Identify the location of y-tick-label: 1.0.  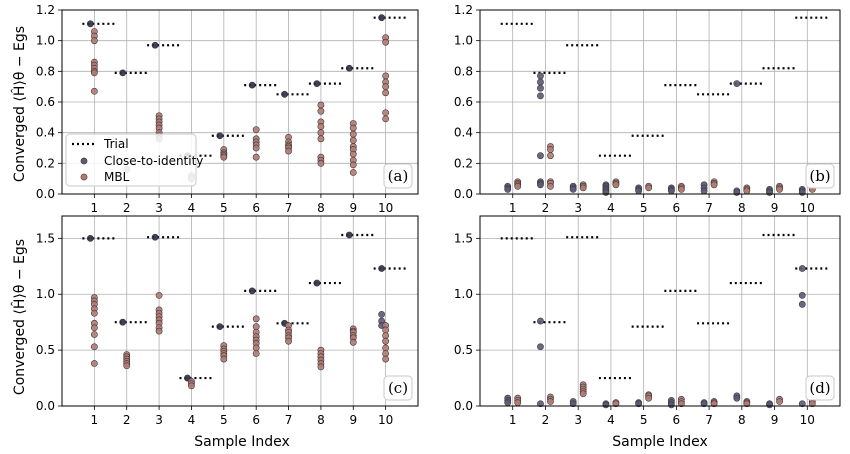
(45, 41).